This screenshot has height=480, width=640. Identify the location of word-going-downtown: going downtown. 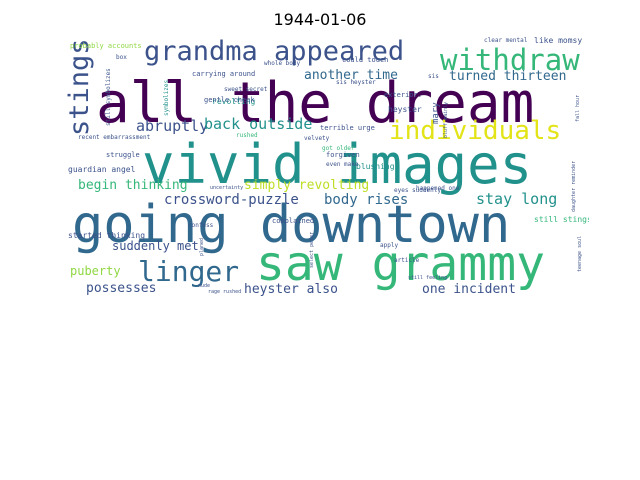
(291, 225).